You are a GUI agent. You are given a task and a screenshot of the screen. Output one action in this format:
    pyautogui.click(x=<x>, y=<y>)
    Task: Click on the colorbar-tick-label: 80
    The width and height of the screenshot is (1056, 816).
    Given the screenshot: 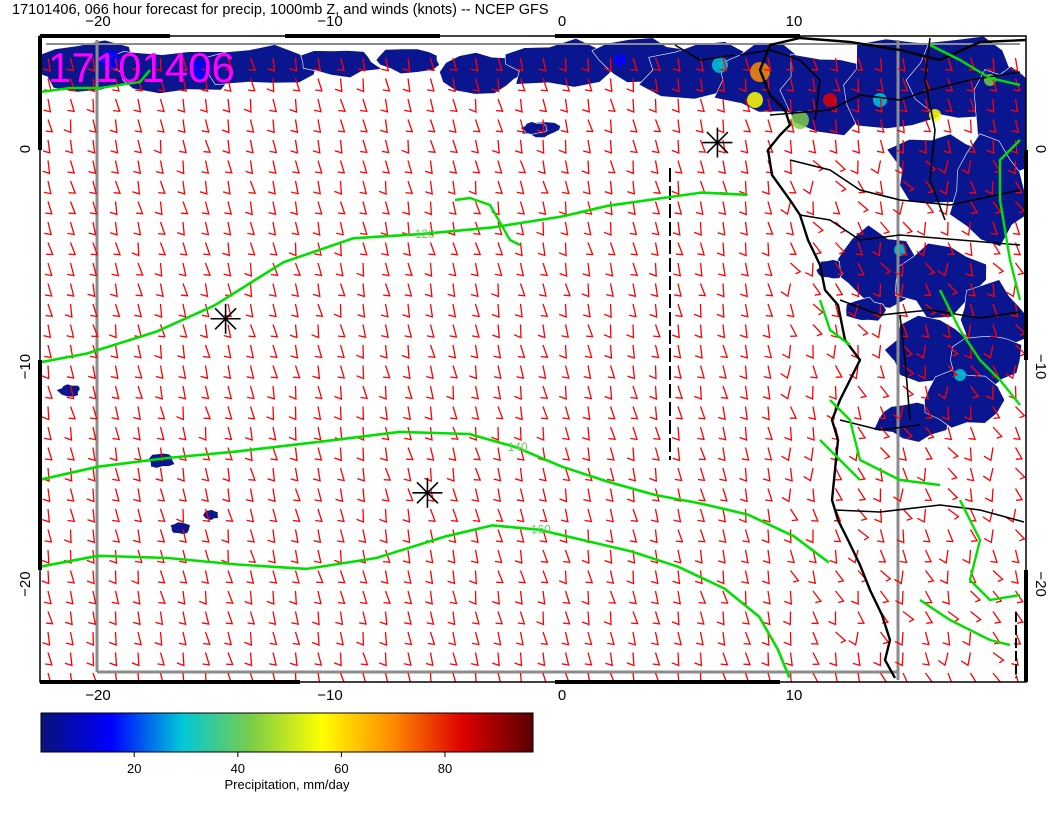 What is the action you would take?
    pyautogui.click(x=445, y=768)
    